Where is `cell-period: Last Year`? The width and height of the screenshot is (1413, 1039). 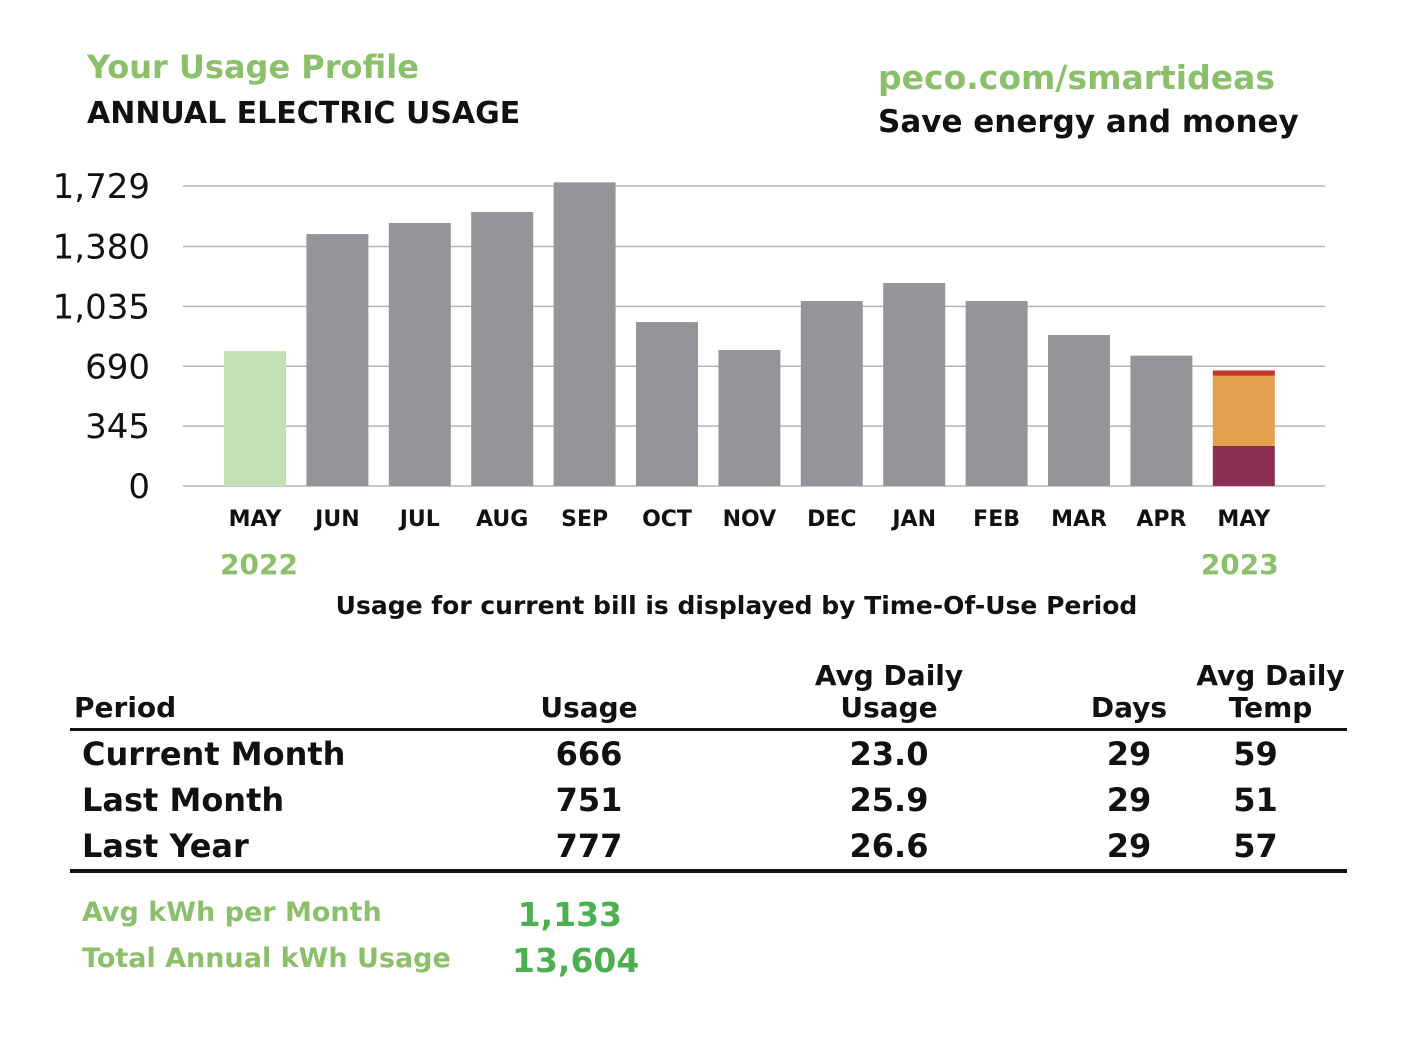 cell-period: Last Year is located at coordinates (267, 848).